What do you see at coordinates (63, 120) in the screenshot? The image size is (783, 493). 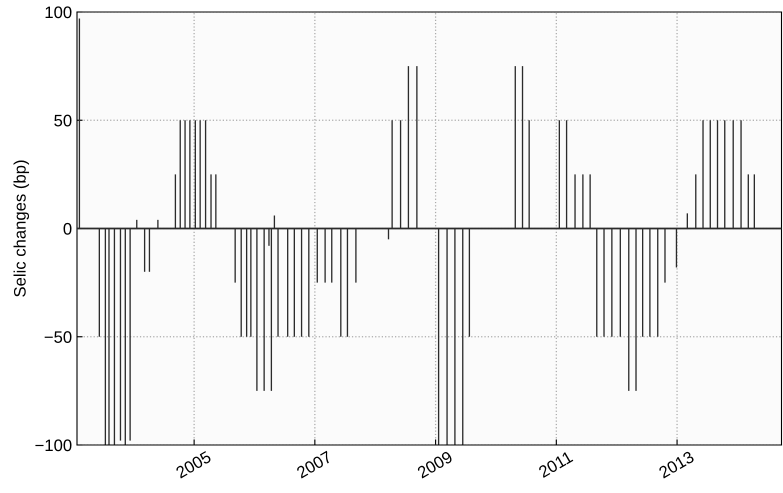 I see `y-tick-label: 50` at bounding box center [63, 120].